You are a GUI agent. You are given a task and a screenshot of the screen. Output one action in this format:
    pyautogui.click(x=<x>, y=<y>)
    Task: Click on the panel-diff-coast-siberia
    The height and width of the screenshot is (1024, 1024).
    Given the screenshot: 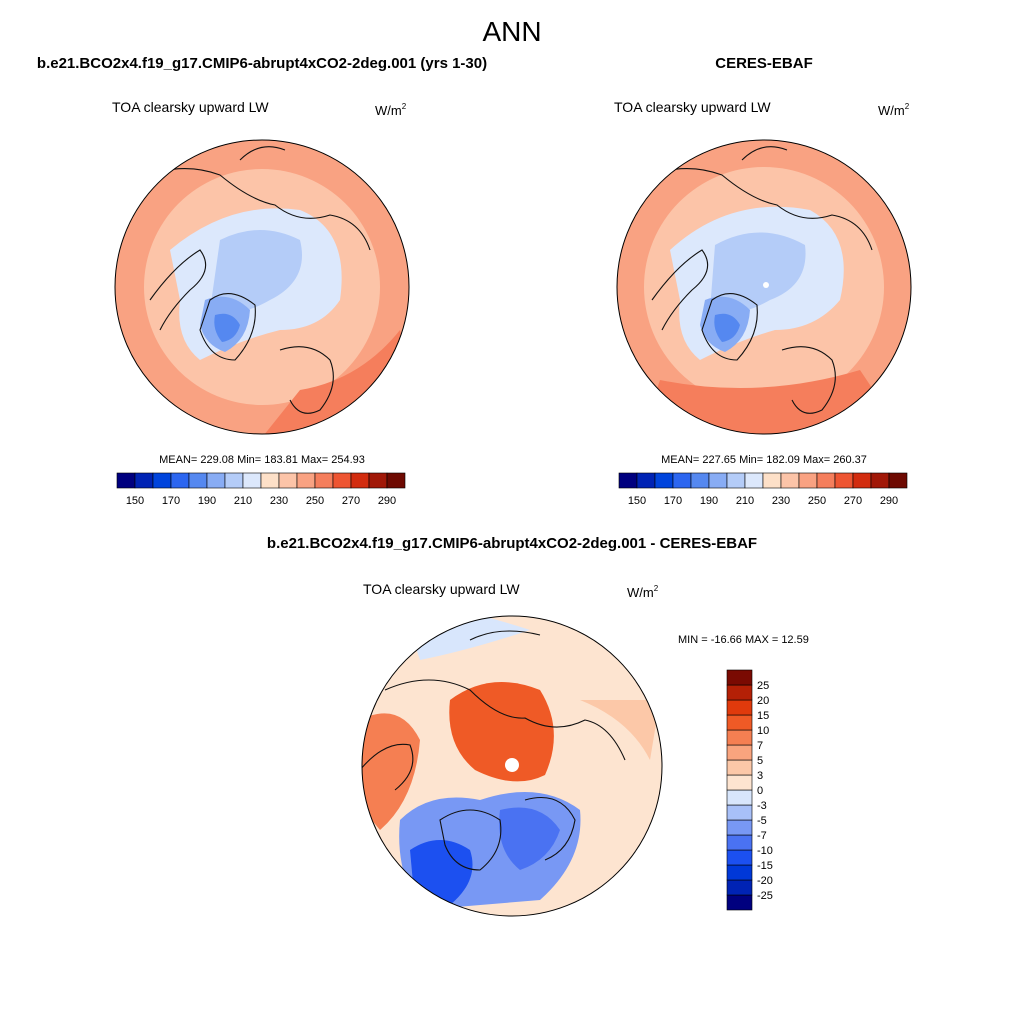 What is the action you would take?
    pyautogui.click(x=505, y=635)
    